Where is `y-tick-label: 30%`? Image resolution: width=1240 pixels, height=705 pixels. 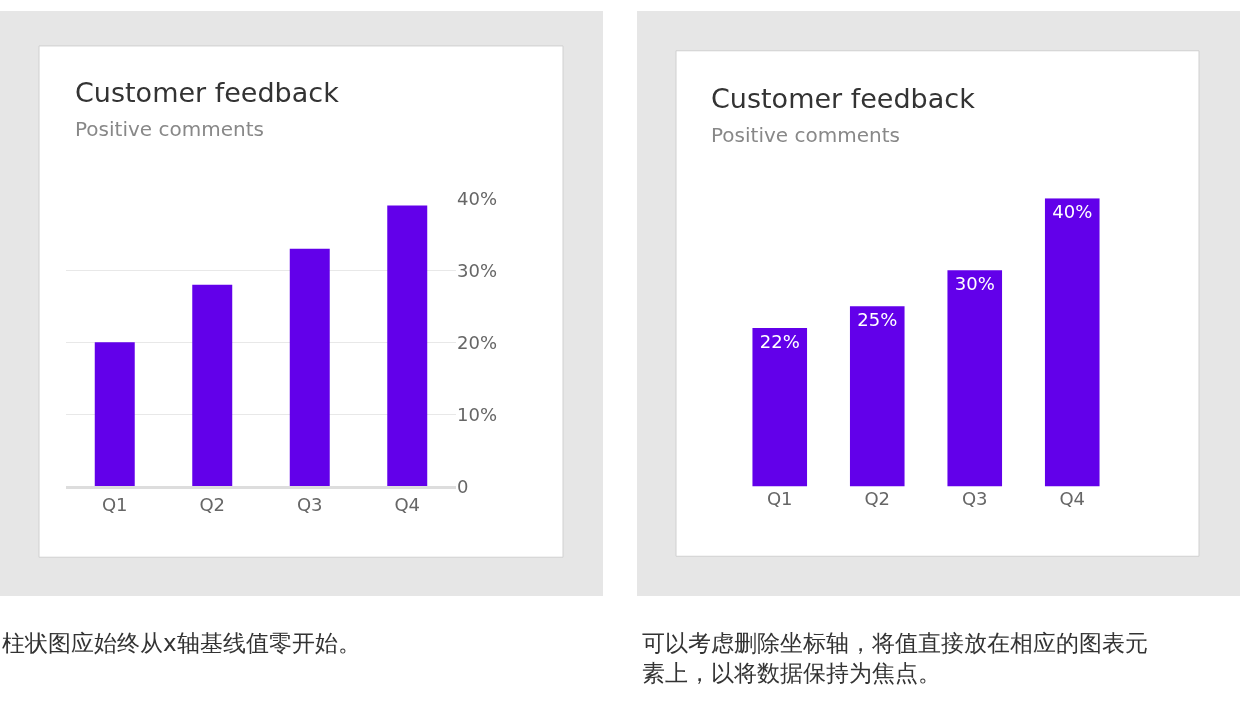 y-tick-label: 30% is located at coordinates (477, 270).